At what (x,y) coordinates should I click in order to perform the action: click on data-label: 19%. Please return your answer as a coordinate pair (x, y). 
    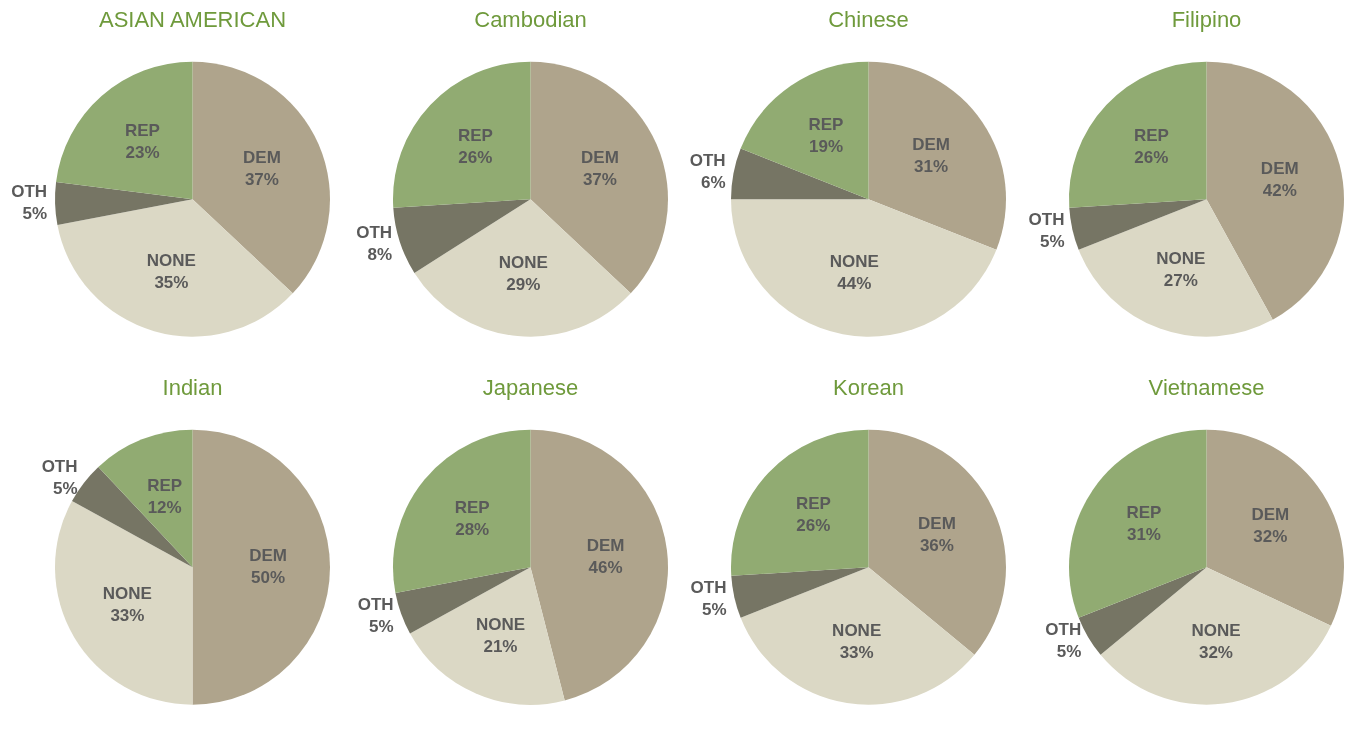
    Looking at the image, I should click on (826, 147).